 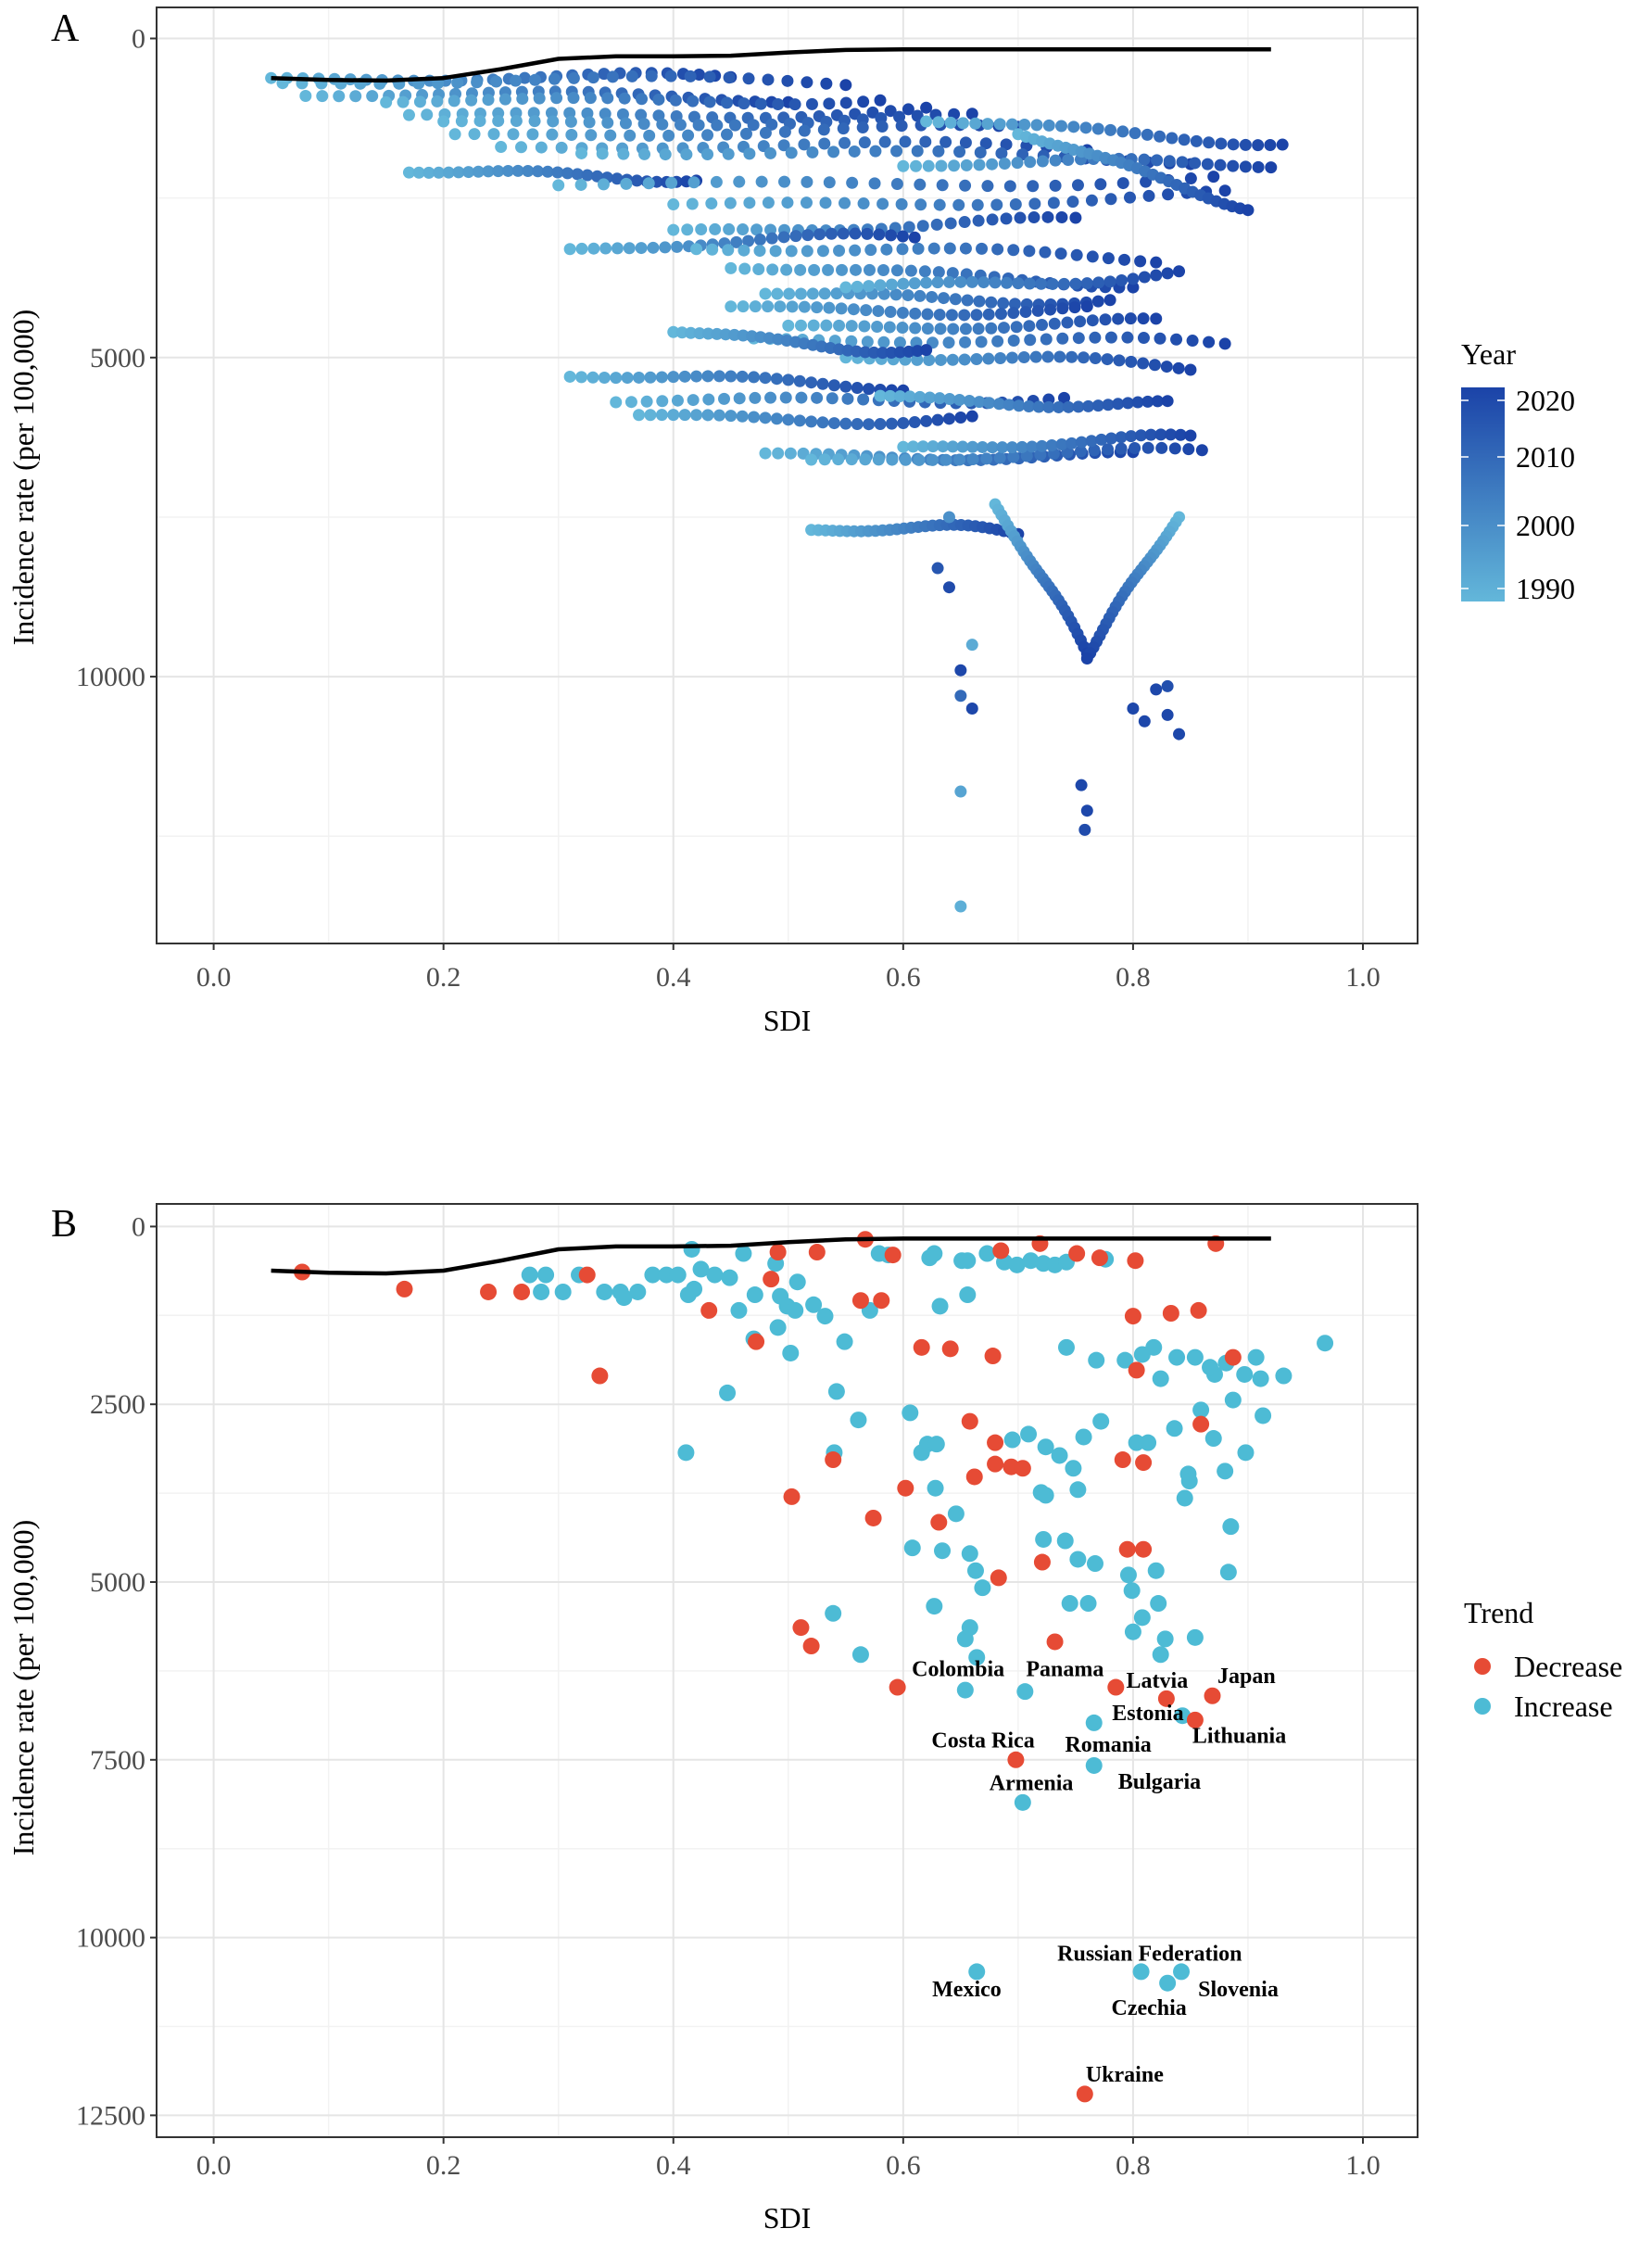 I want to click on y-axis-title: Incidence rate (per 100,000), so click(x=23, y=478).